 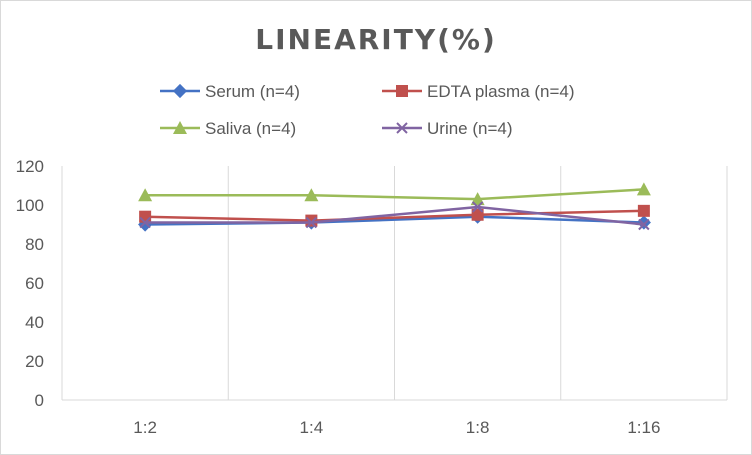 What do you see at coordinates (402, 128) in the screenshot?
I see `legend-marker-urine` at bounding box center [402, 128].